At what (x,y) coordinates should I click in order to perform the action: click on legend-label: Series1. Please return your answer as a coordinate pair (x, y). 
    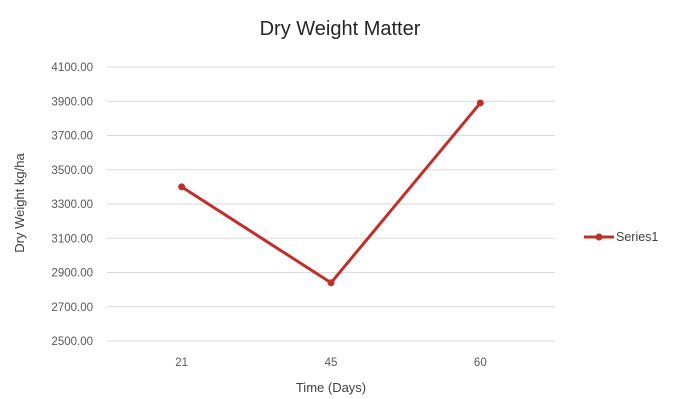
    Looking at the image, I should click on (637, 237).